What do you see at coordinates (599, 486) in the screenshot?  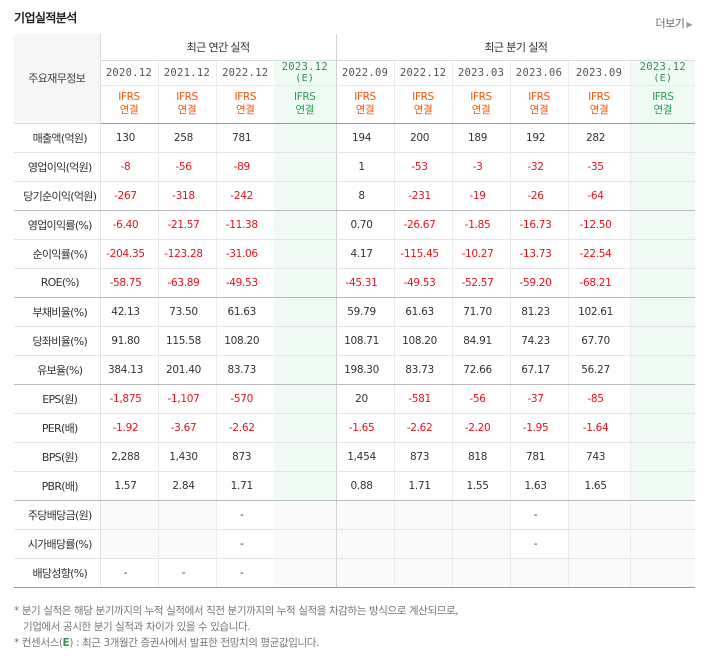 I see `table-cell: 1.65` at bounding box center [599, 486].